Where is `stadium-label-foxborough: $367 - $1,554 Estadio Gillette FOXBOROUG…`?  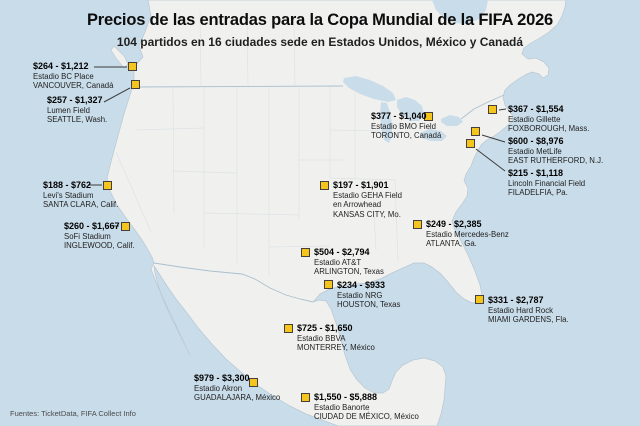
stadium-label-foxborough: $367 - $1,554 Estadio Gillette FOXBOROUG… is located at coordinates (548, 119).